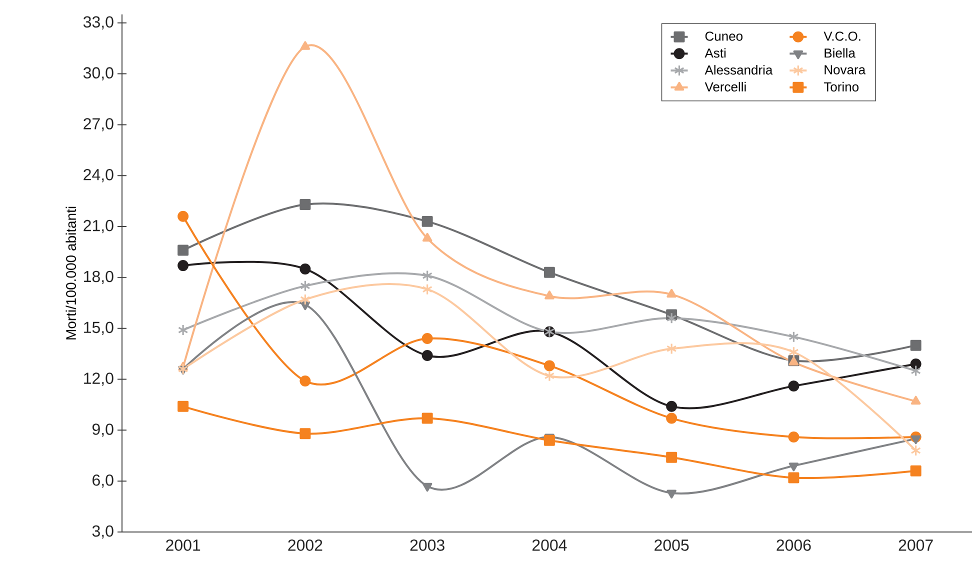 This screenshot has height=573, width=972. I want to click on legend-label: Novara, so click(845, 69).